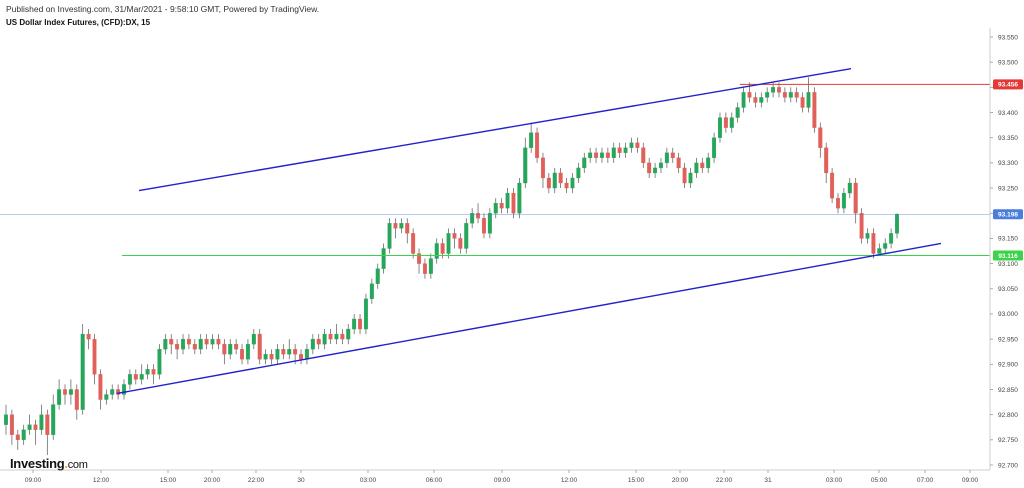 The image size is (1024, 488). I want to click on current-price-label: 93.198, so click(1008, 215).